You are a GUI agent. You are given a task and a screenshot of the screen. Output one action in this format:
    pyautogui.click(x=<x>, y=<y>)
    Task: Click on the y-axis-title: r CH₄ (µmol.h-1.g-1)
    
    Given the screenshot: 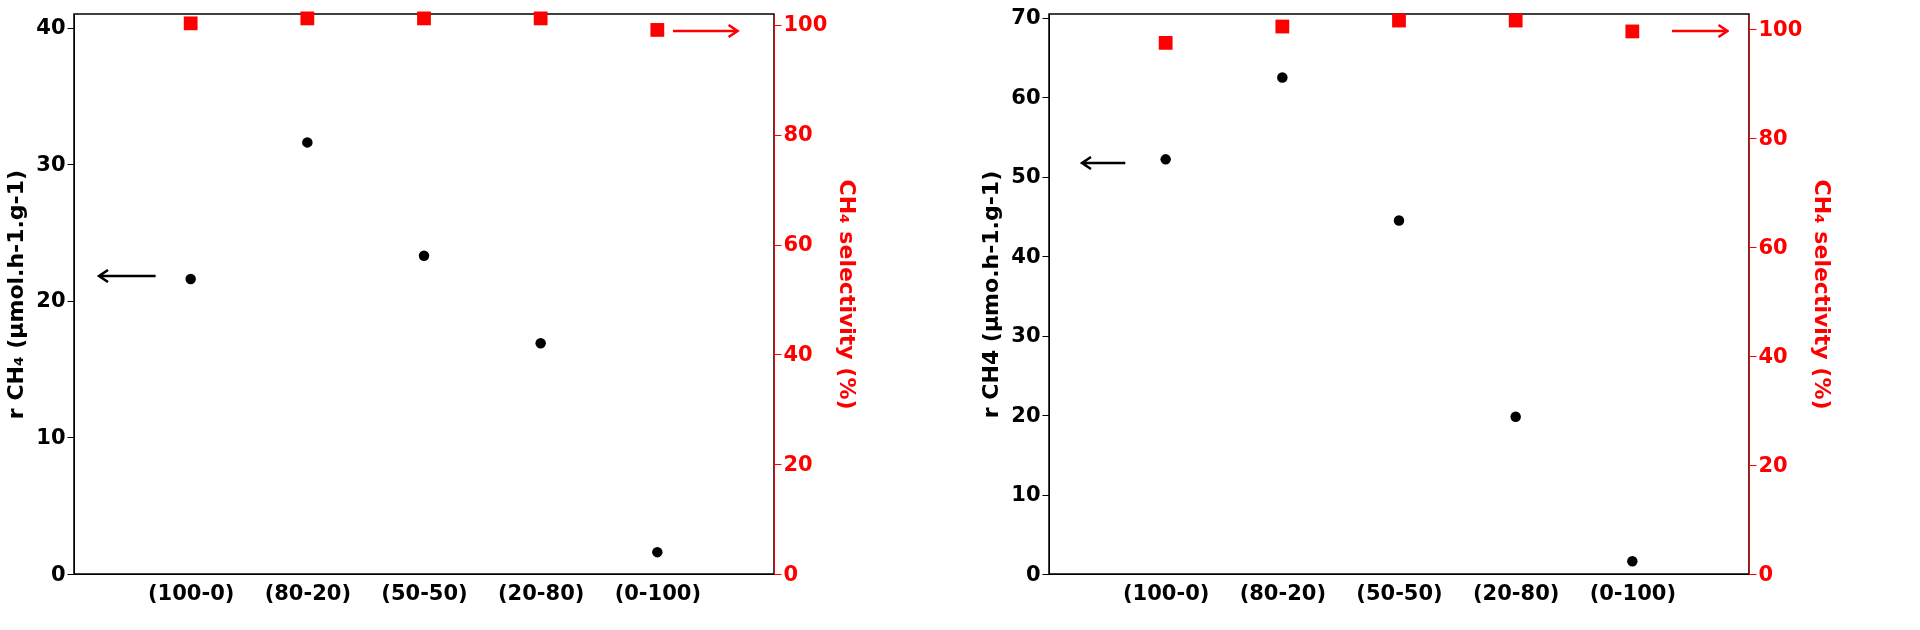 What is the action you would take?
    pyautogui.click(x=16, y=294)
    